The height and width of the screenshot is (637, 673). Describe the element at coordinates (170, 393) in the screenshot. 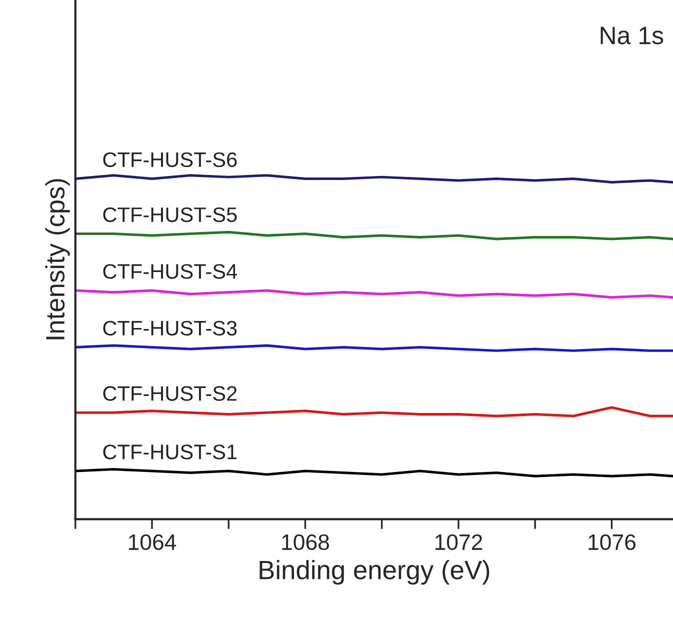

I see `series-label: CTF-HUST-S2` at that location.